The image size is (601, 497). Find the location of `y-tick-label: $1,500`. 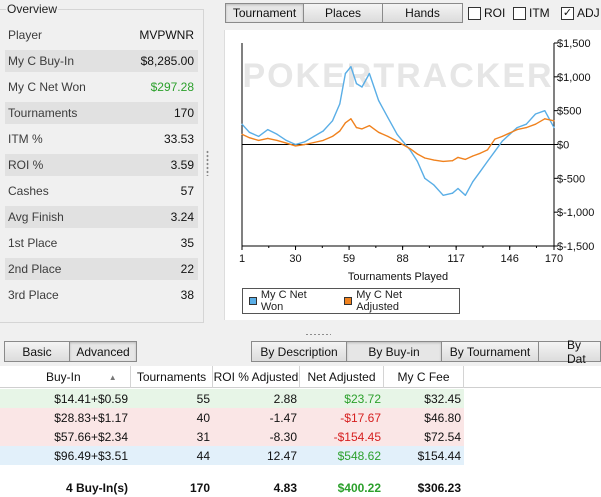

y-tick-label: $1,500 is located at coordinates (574, 44).